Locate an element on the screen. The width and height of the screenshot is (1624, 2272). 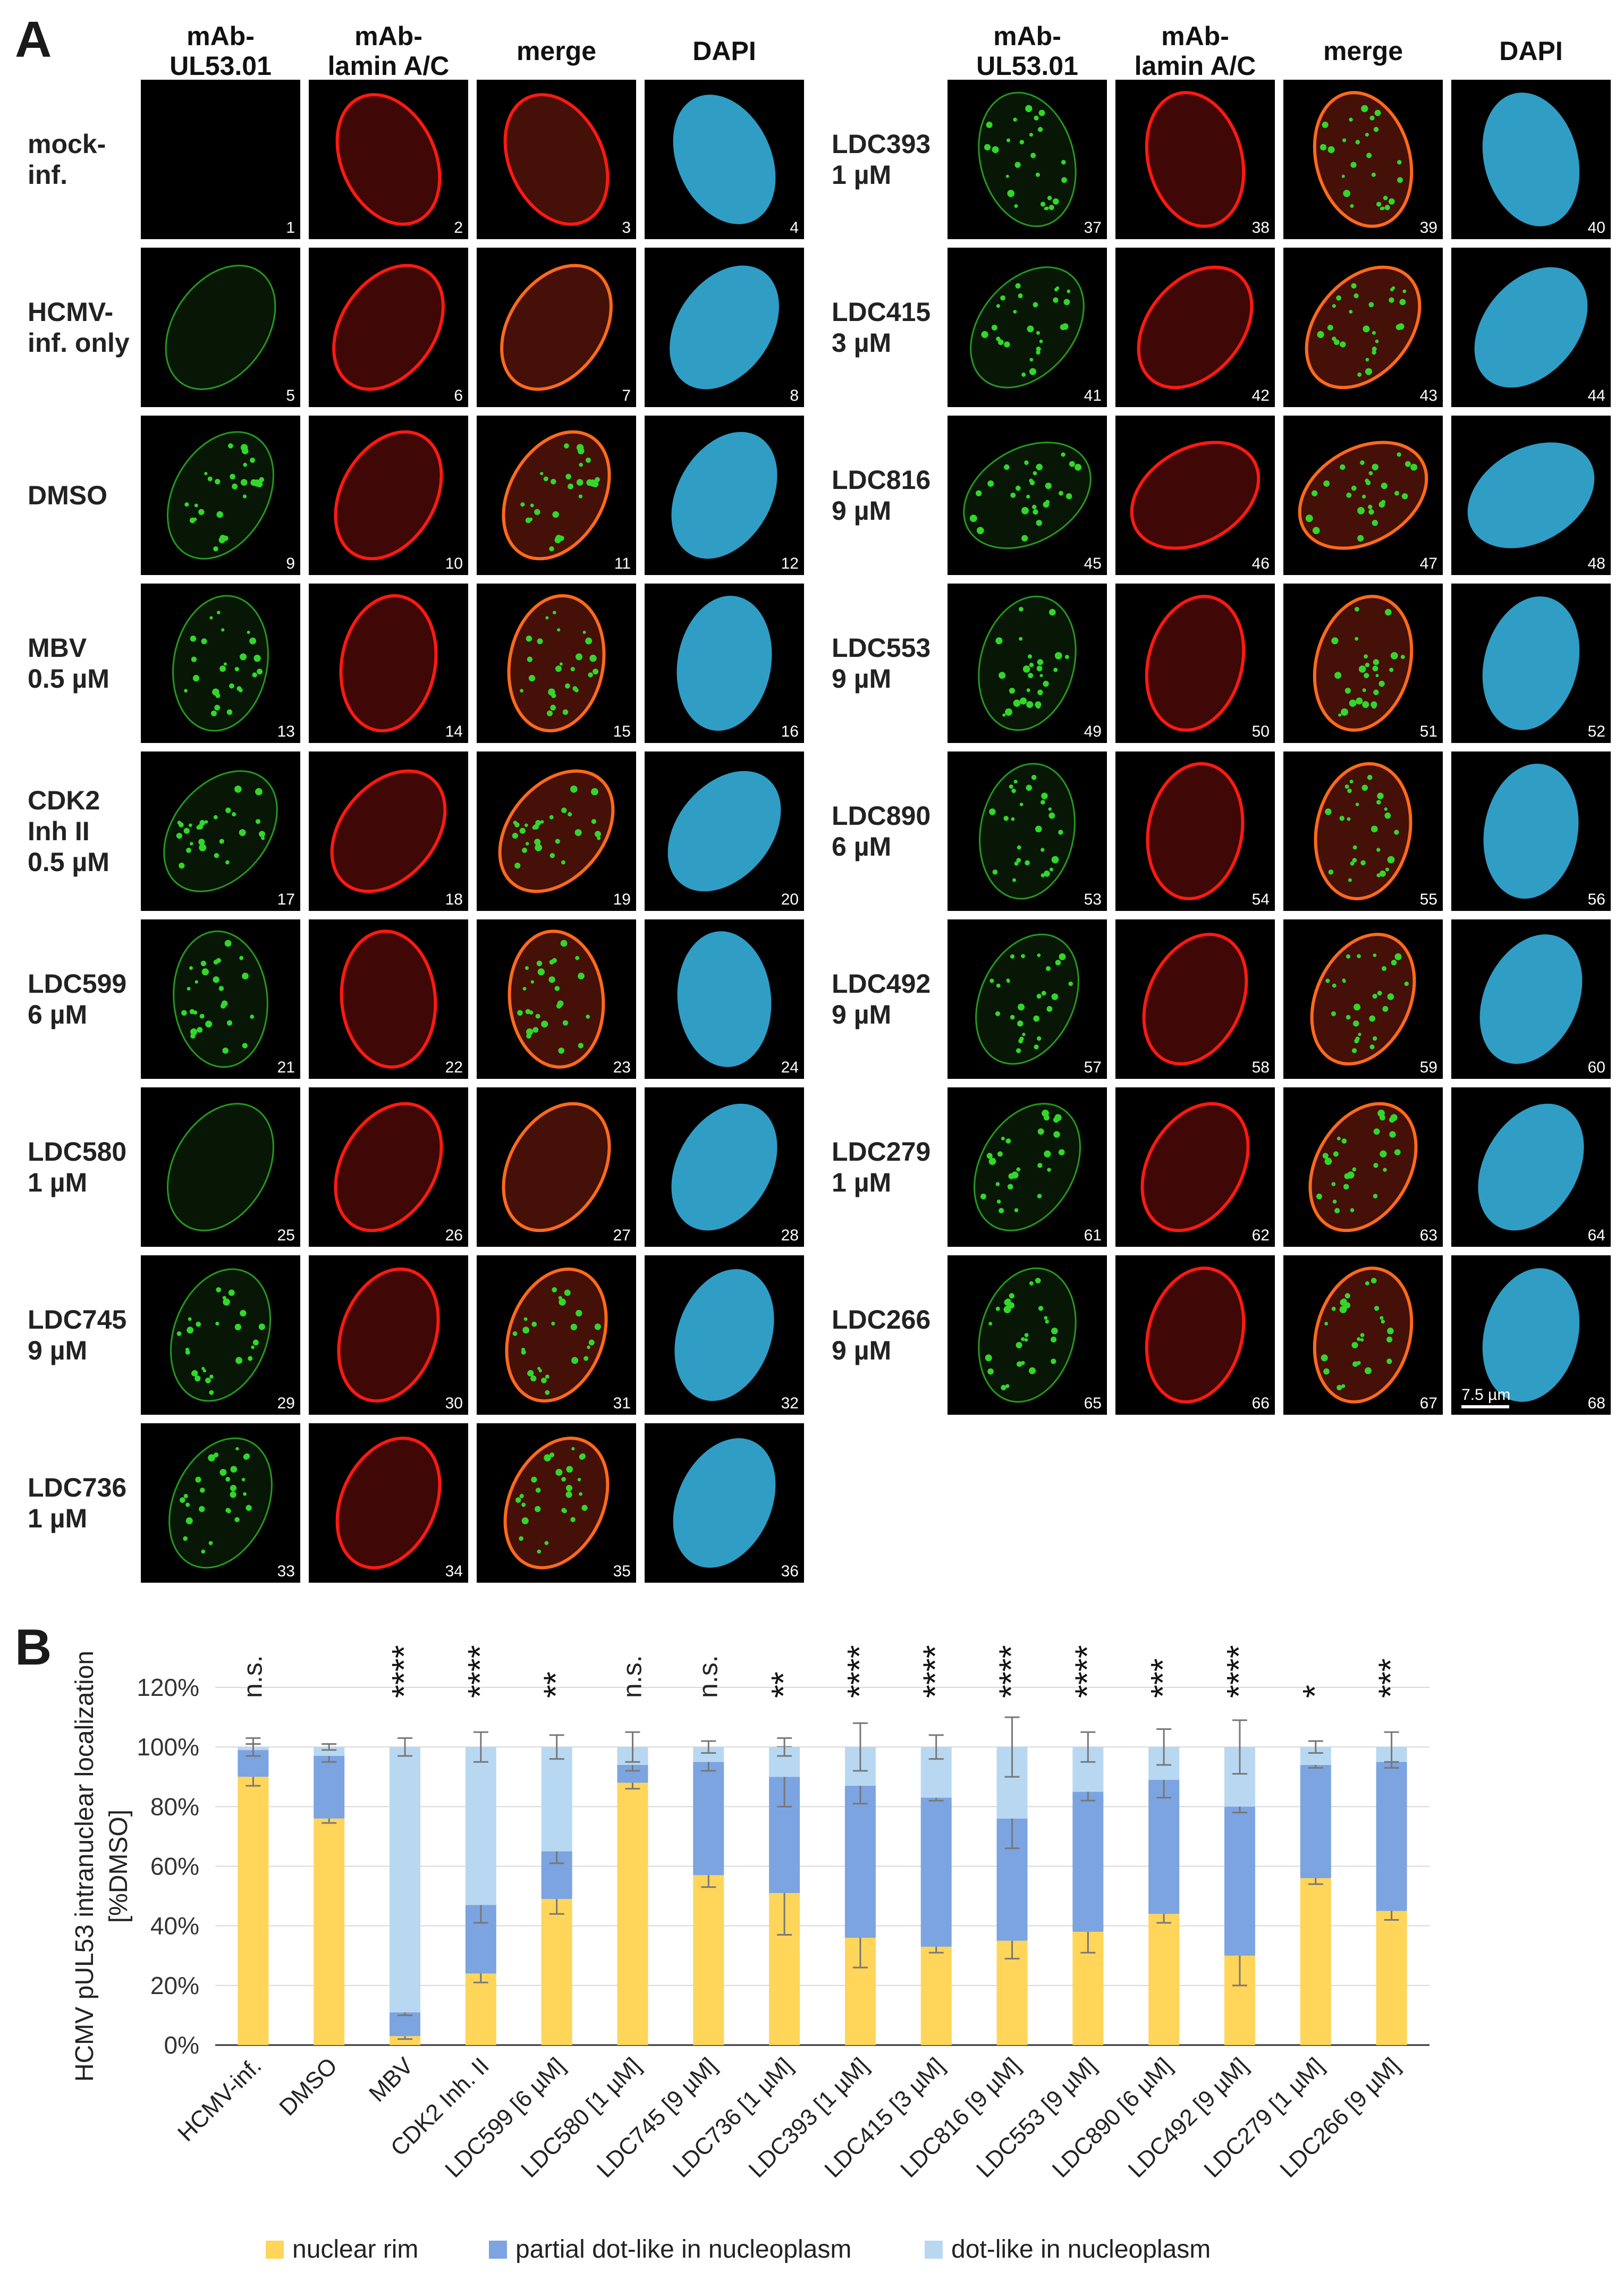
micrograph-tile: 39 is located at coordinates (1363, 159).